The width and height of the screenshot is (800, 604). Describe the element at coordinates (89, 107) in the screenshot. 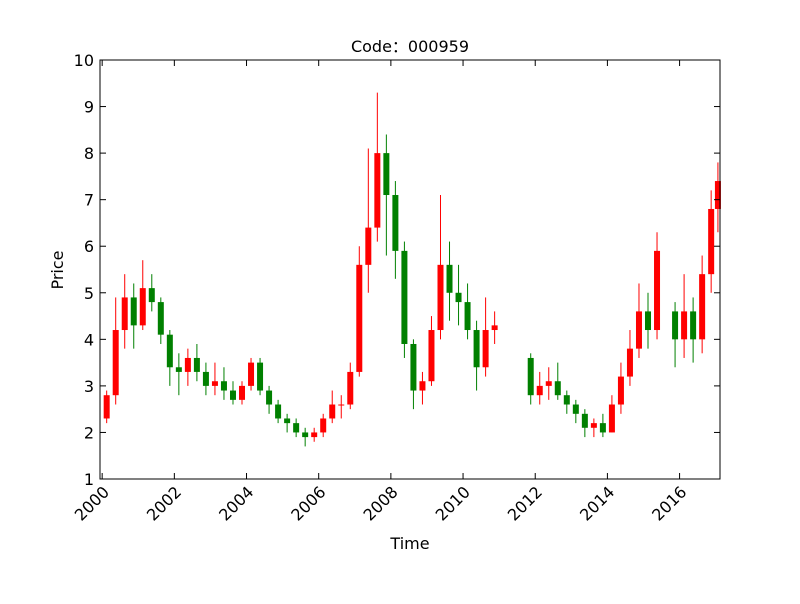

I see `y-tick-label: 9` at that location.